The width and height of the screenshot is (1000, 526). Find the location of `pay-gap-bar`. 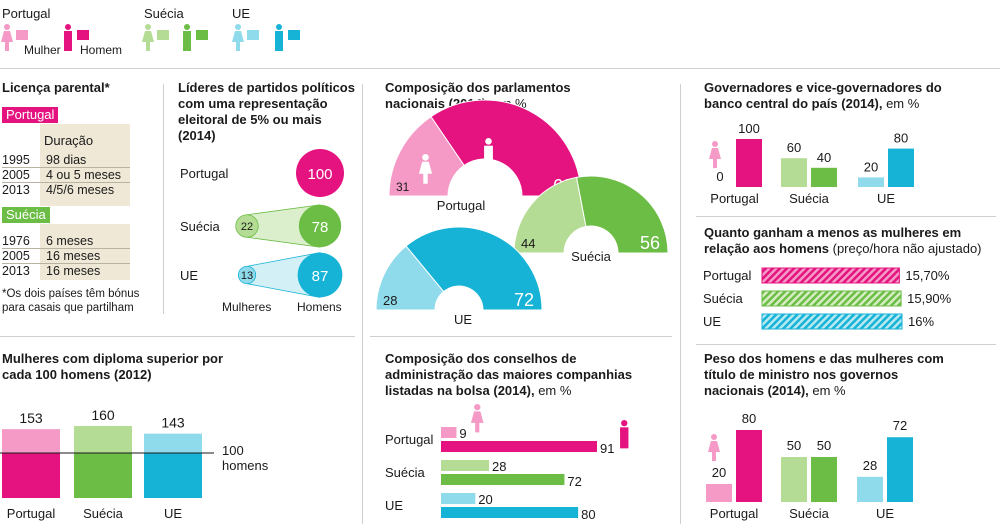

pay-gap-bar is located at coordinates (831, 298).